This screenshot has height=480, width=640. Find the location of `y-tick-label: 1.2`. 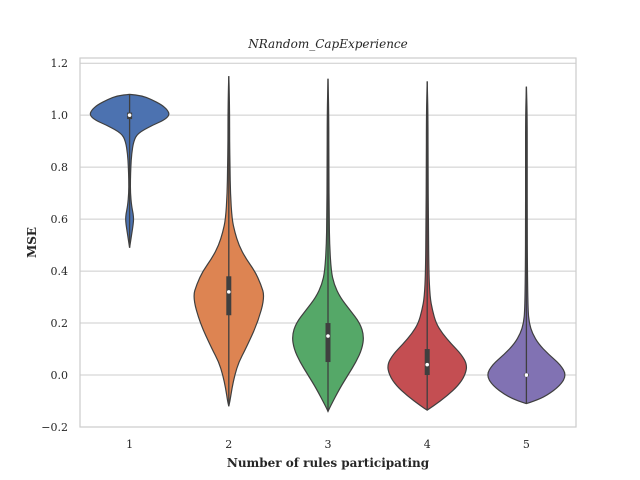

y-tick-label: 1.2 is located at coordinates (60, 63).